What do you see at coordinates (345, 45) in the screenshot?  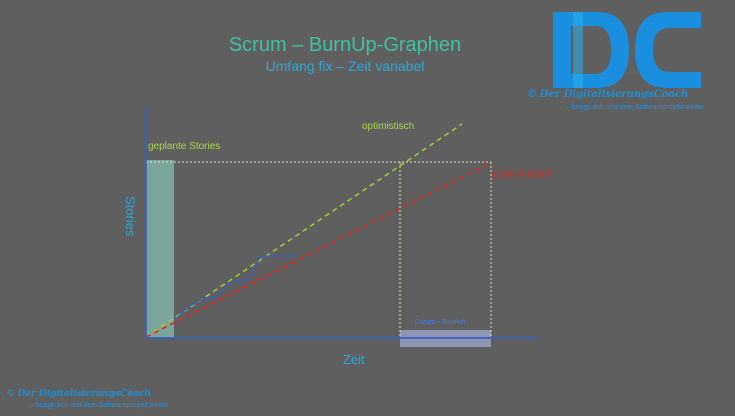 I see `page-title: Scrum – BurnUp-Graphen` at bounding box center [345, 45].